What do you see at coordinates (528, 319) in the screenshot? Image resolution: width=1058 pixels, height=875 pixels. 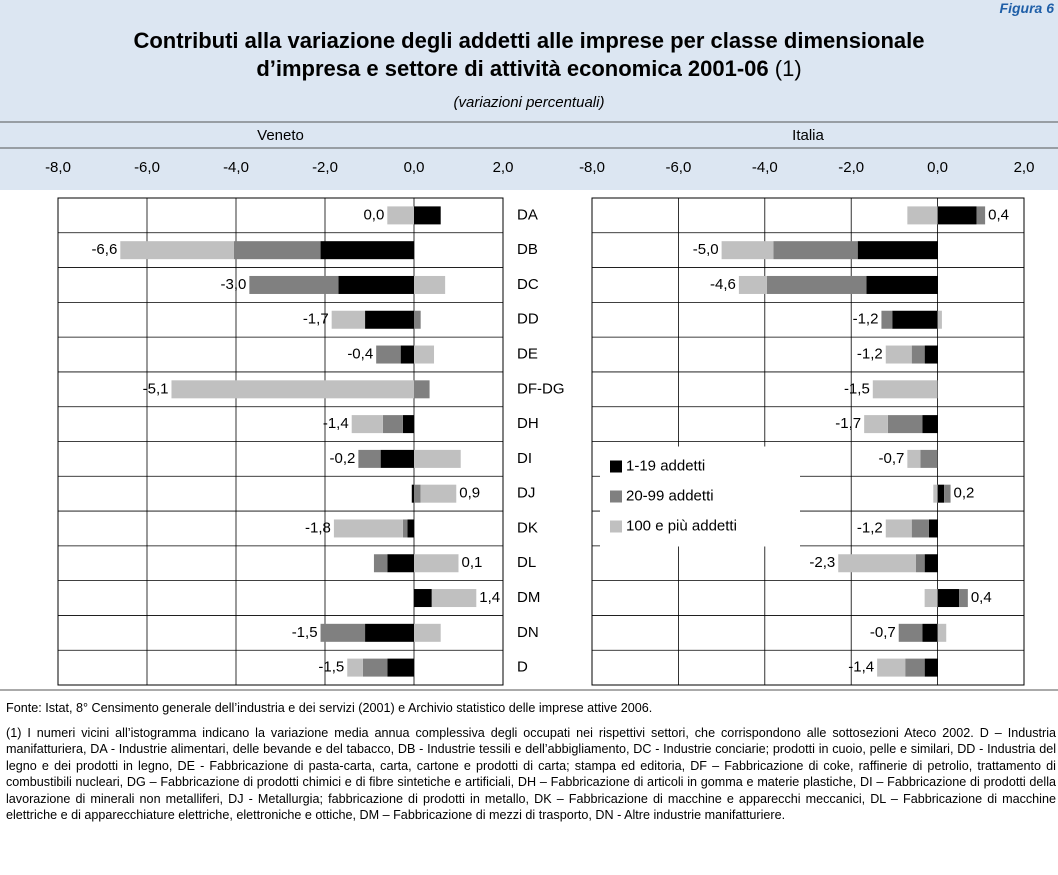 I see `category-label: DD` at bounding box center [528, 319].